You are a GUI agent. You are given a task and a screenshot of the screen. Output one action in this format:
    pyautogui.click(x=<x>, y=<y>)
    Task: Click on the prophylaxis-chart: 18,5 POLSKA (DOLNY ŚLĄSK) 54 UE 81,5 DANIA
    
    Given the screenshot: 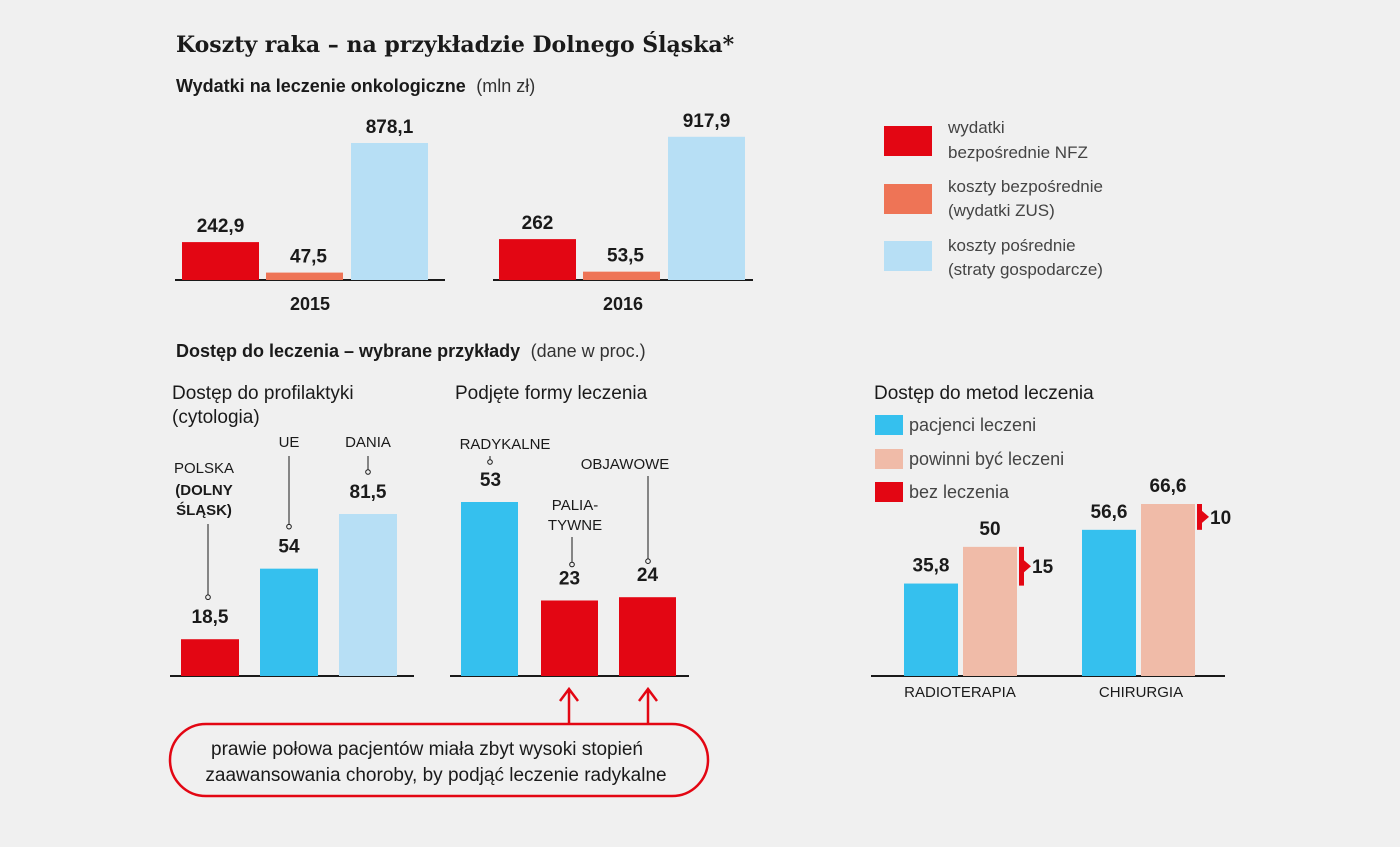 What is the action you would take?
    pyautogui.click(x=292, y=555)
    